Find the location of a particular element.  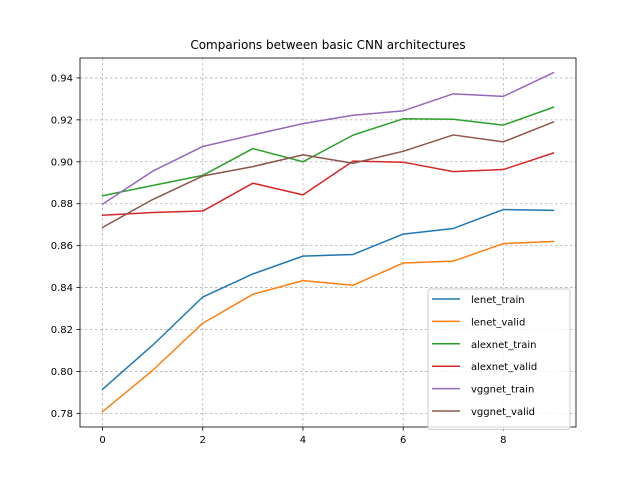

y-tick-label: 0.90 is located at coordinates (62, 162).